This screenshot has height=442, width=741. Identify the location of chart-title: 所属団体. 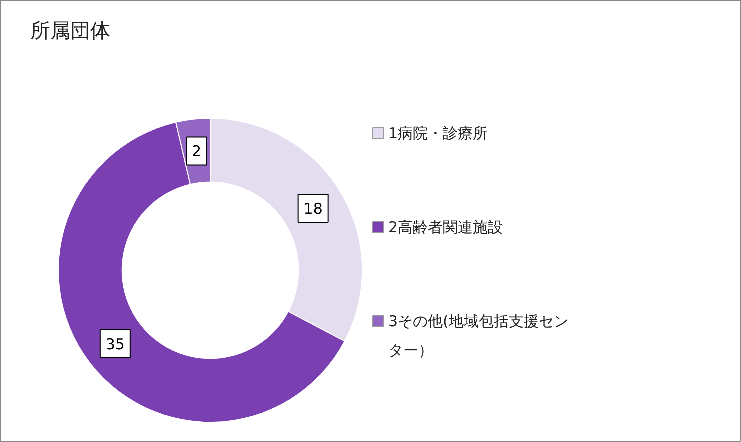
(70, 30).